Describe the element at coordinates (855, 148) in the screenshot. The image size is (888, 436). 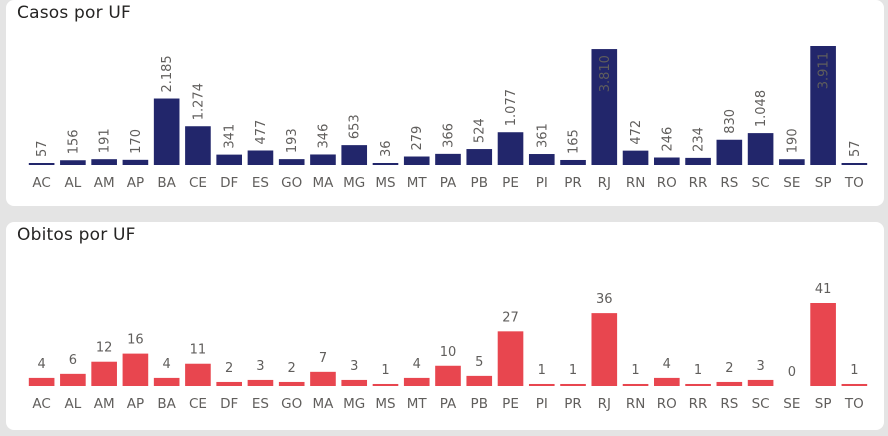
I see `data-label-TO: 57` at that location.